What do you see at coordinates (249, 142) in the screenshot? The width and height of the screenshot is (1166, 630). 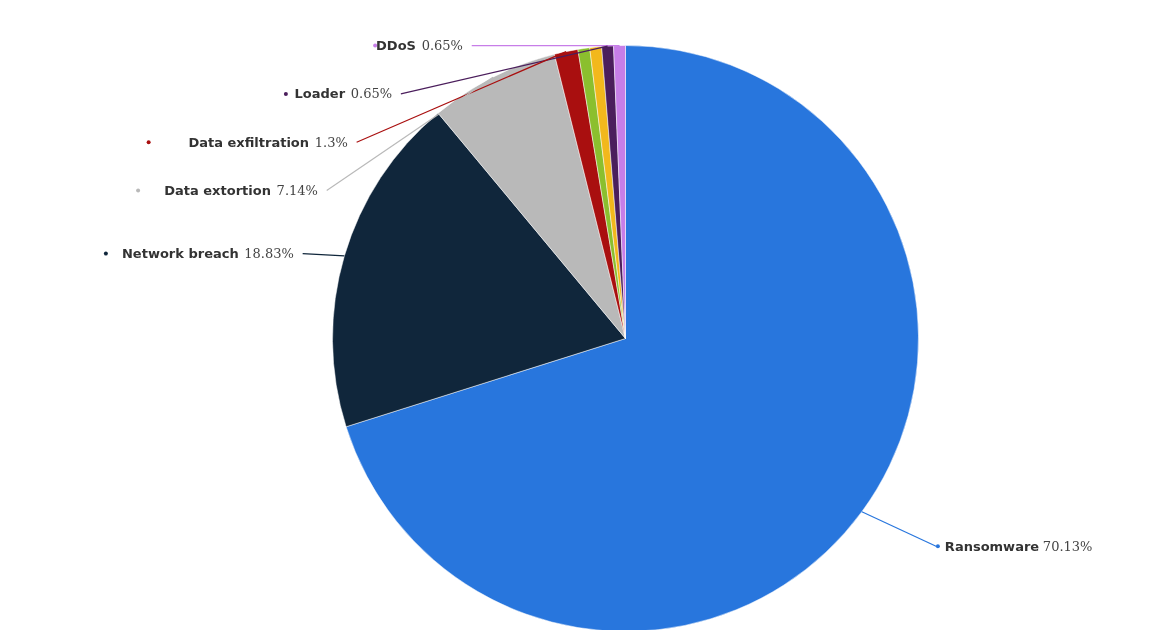 I see `slice-label: Data exfiltration` at bounding box center [249, 142].